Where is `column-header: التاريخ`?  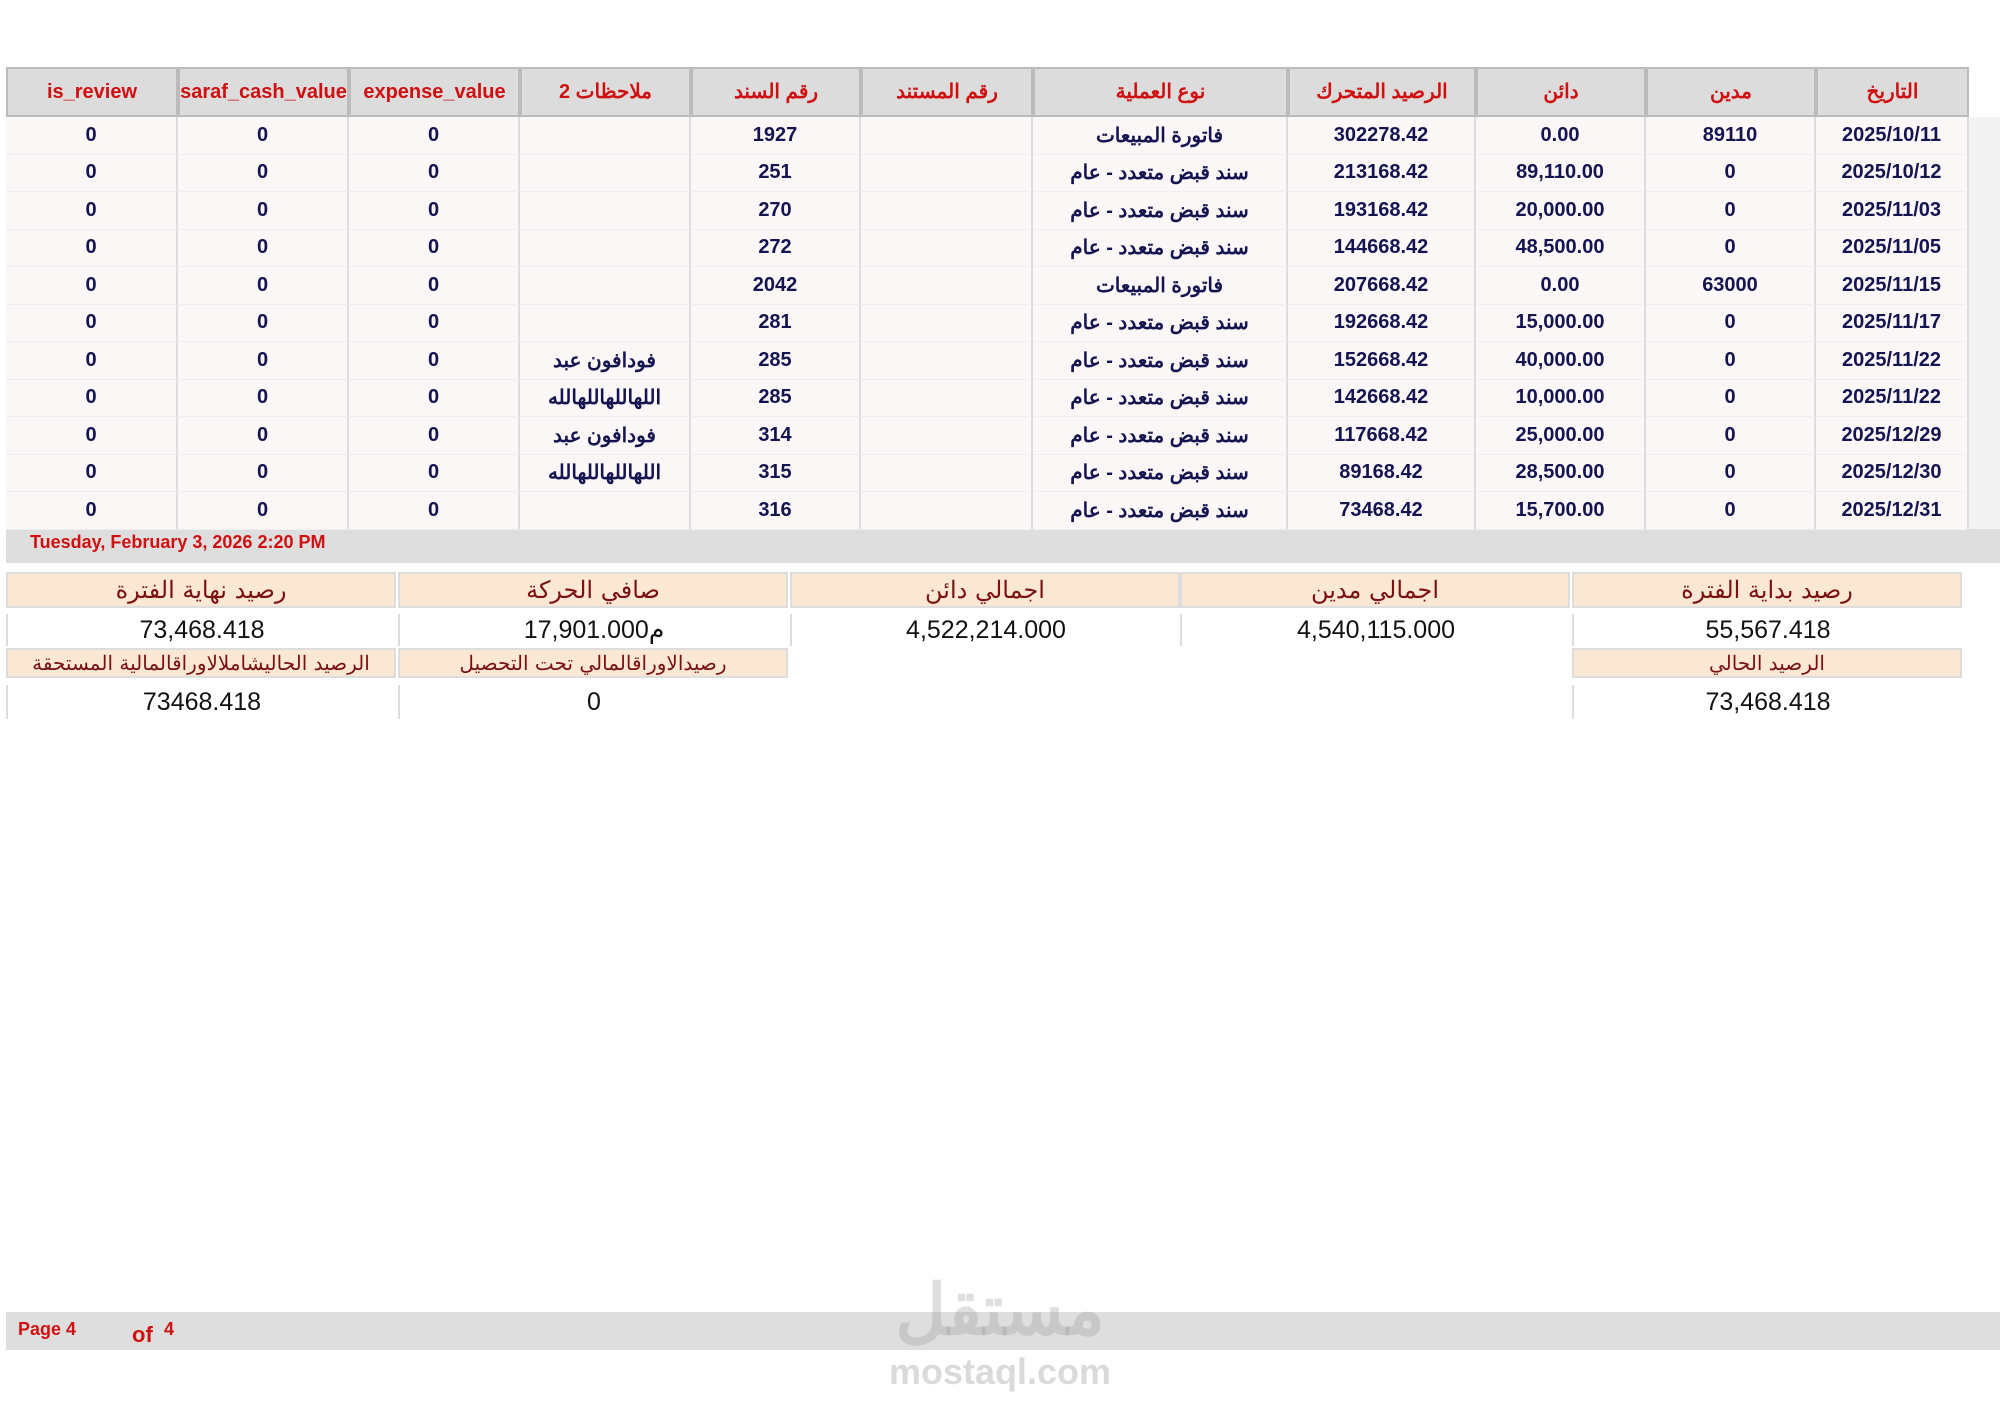 column-header: التاريخ is located at coordinates (1892, 92).